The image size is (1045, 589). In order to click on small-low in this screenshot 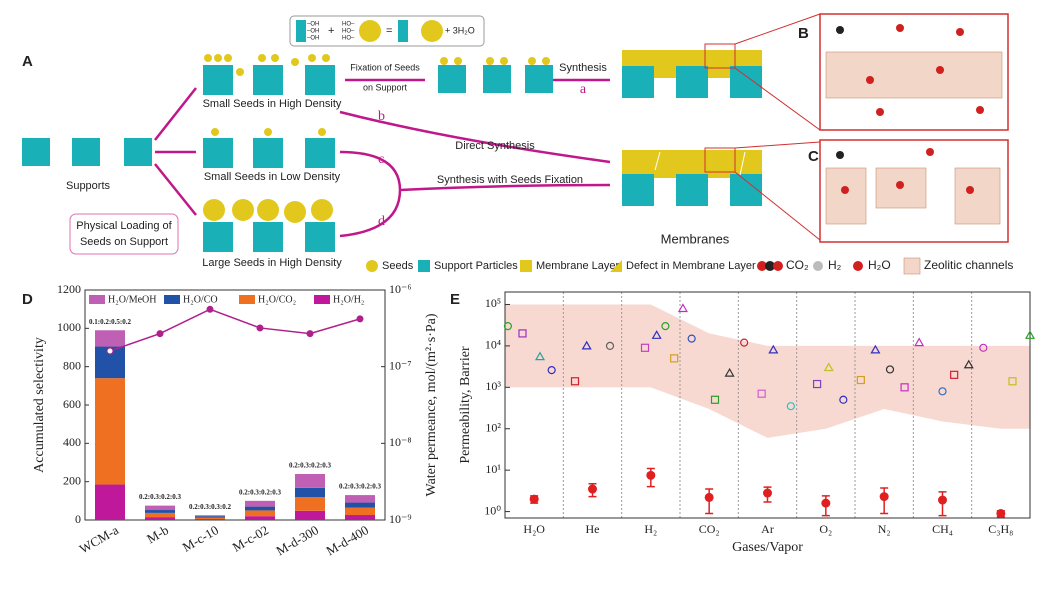, I will do `click(269, 148)`.